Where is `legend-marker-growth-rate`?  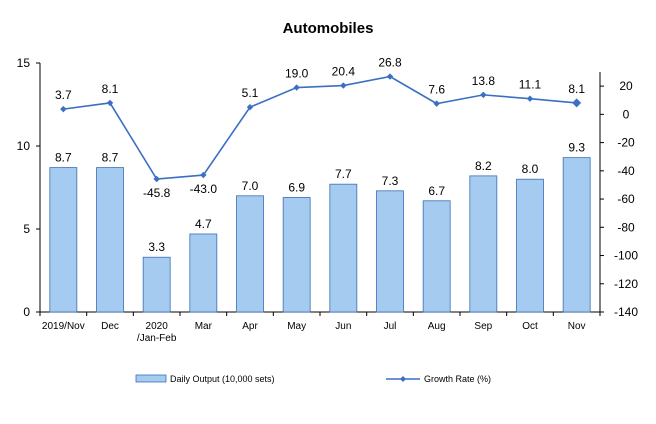 legend-marker-growth-rate is located at coordinates (403, 379).